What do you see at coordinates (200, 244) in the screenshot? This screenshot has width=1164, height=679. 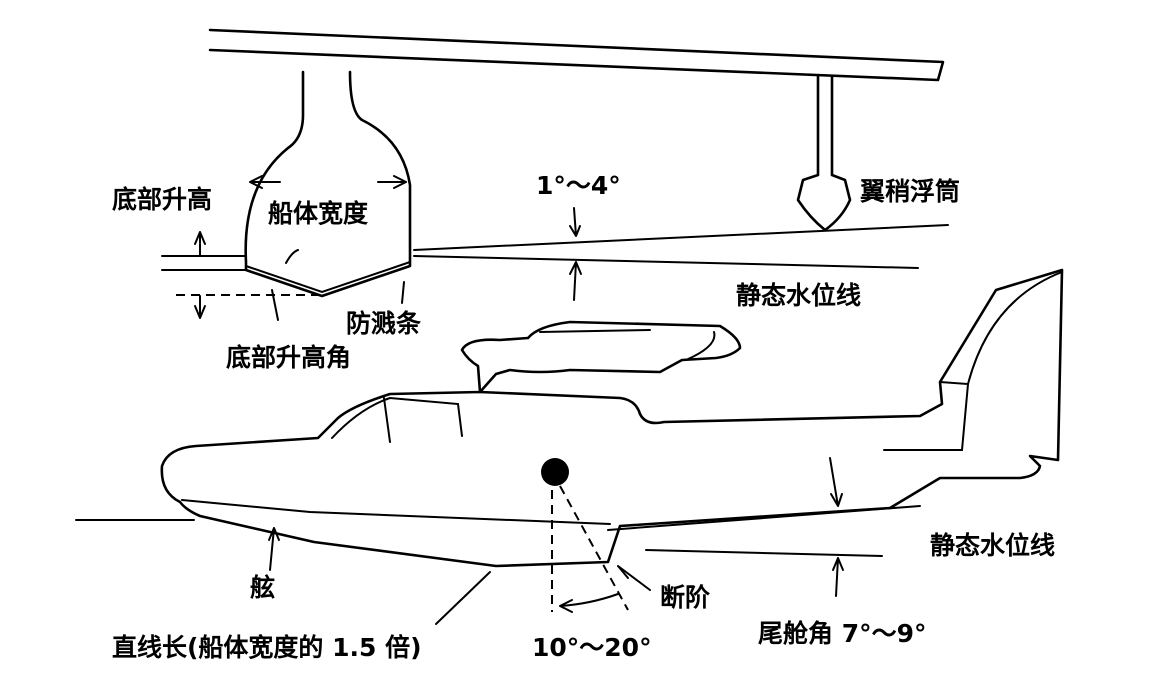 I see `chine-arrow-up` at bounding box center [200, 244].